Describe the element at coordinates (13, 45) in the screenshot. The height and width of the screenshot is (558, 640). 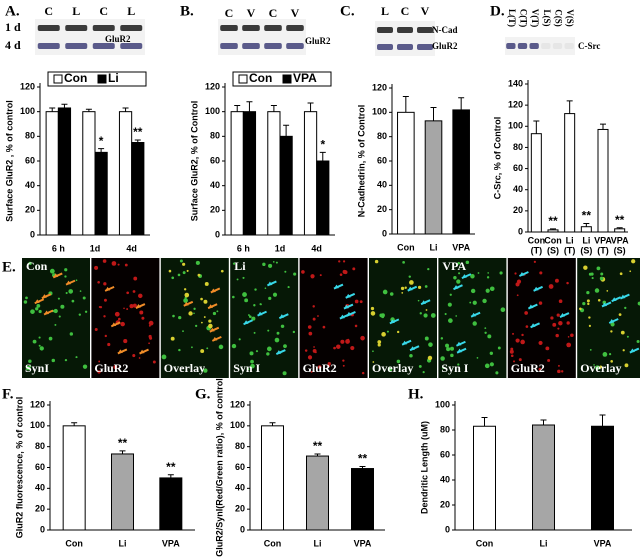
I see `row-label: 4 d` at that location.